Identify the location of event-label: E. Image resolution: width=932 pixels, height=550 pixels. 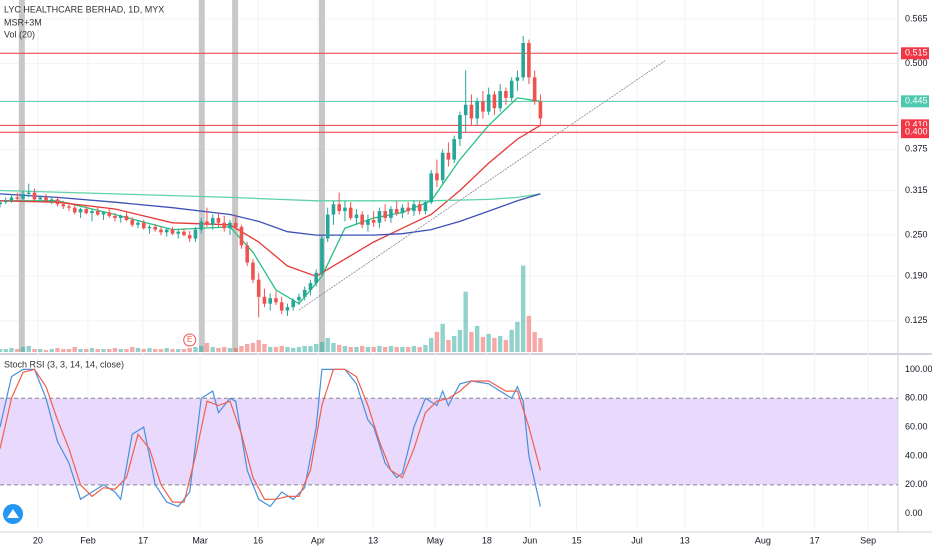
(189, 339).